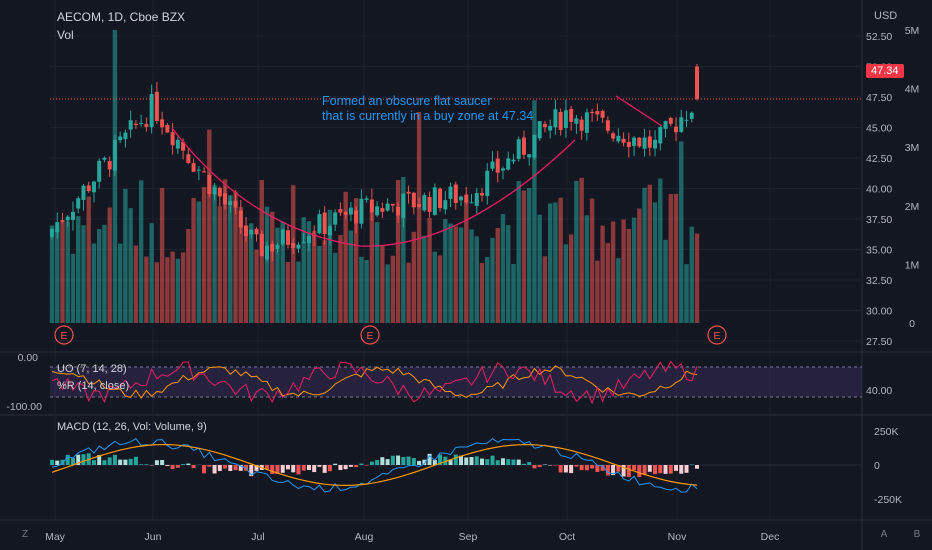  Describe the element at coordinates (428, 116) in the screenshot. I see `annotation-line-2: that is currently in a buy zone at 47.34` at that location.